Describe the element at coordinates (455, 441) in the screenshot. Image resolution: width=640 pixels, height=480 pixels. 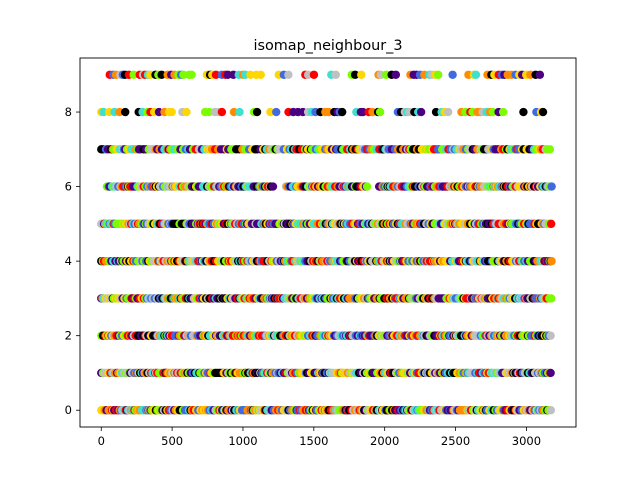
I see `x-tick-label: 2500` at that location.